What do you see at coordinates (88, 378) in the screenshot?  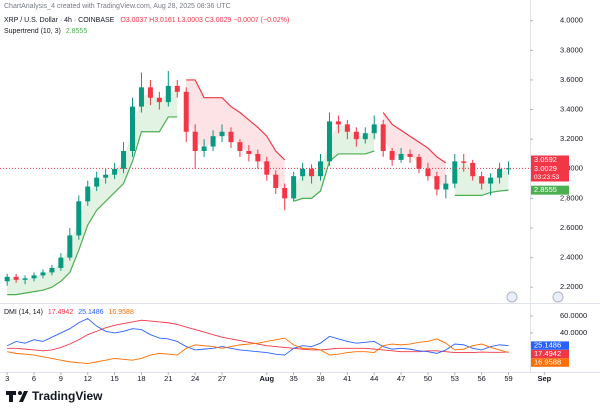 I see `x-tick-label: 12` at bounding box center [88, 378].